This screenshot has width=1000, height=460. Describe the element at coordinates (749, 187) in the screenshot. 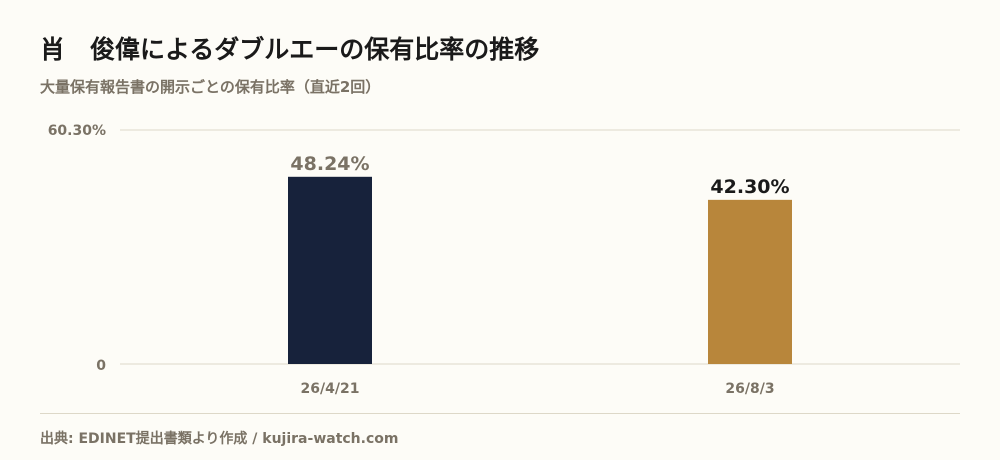

I see `data-label: 42.30%` at that location.